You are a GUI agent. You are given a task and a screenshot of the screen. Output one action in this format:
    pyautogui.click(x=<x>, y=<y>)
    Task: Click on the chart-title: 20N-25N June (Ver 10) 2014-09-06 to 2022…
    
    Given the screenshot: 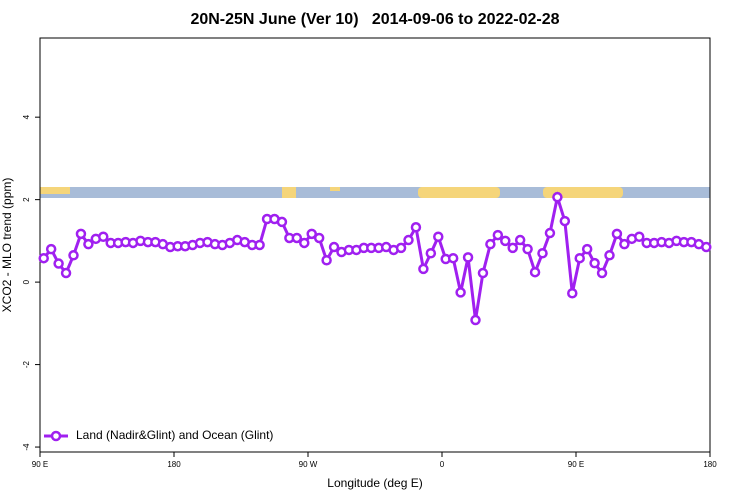 What is the action you would take?
    pyautogui.click(x=374, y=19)
    